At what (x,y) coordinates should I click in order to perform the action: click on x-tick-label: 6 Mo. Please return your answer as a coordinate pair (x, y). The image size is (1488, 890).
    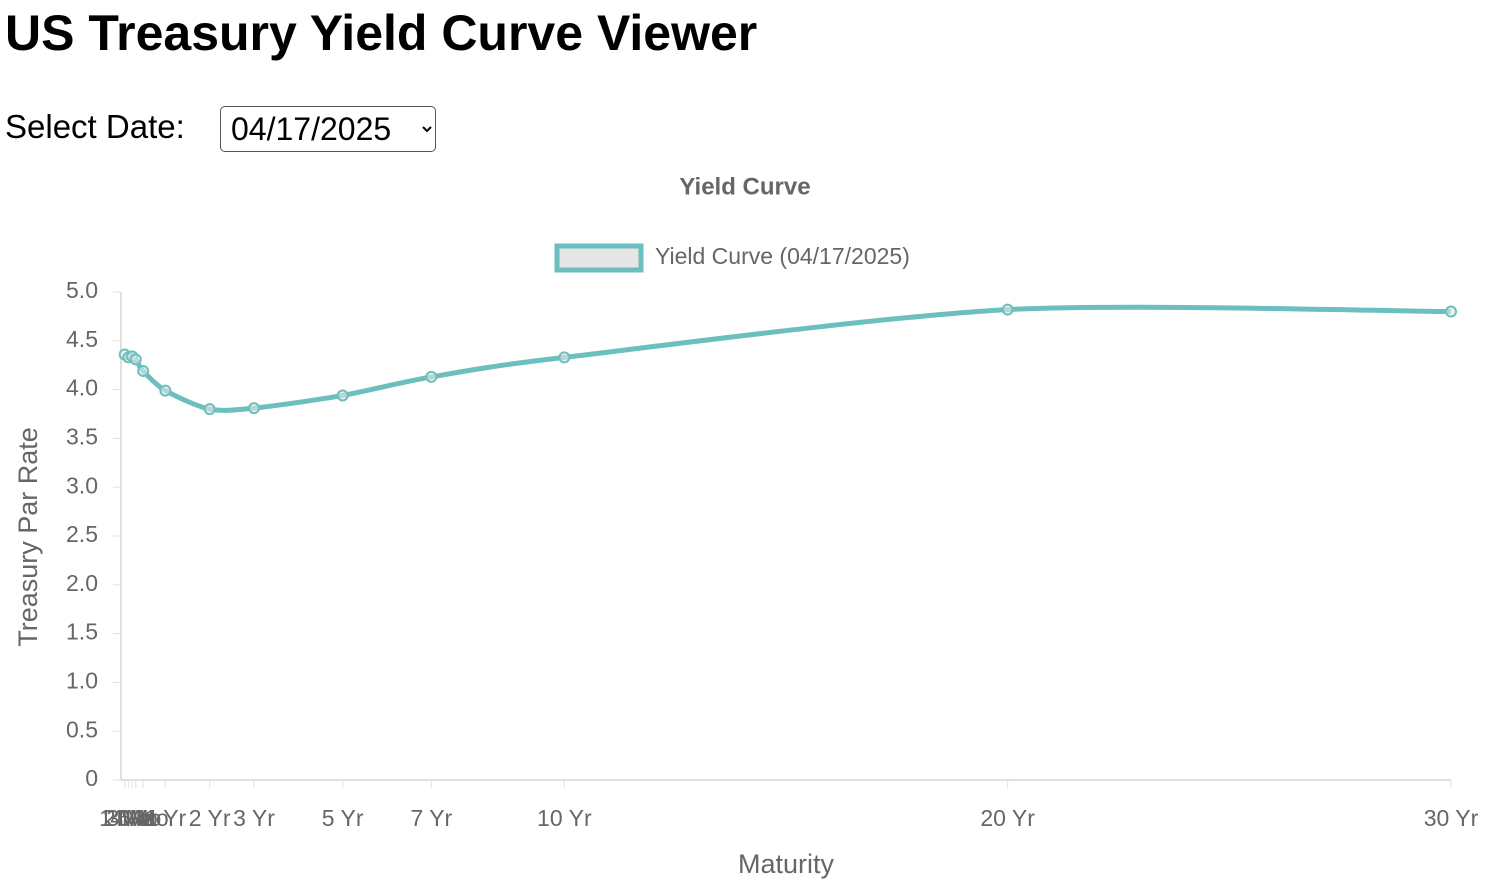
    Looking at the image, I should click on (143, 818).